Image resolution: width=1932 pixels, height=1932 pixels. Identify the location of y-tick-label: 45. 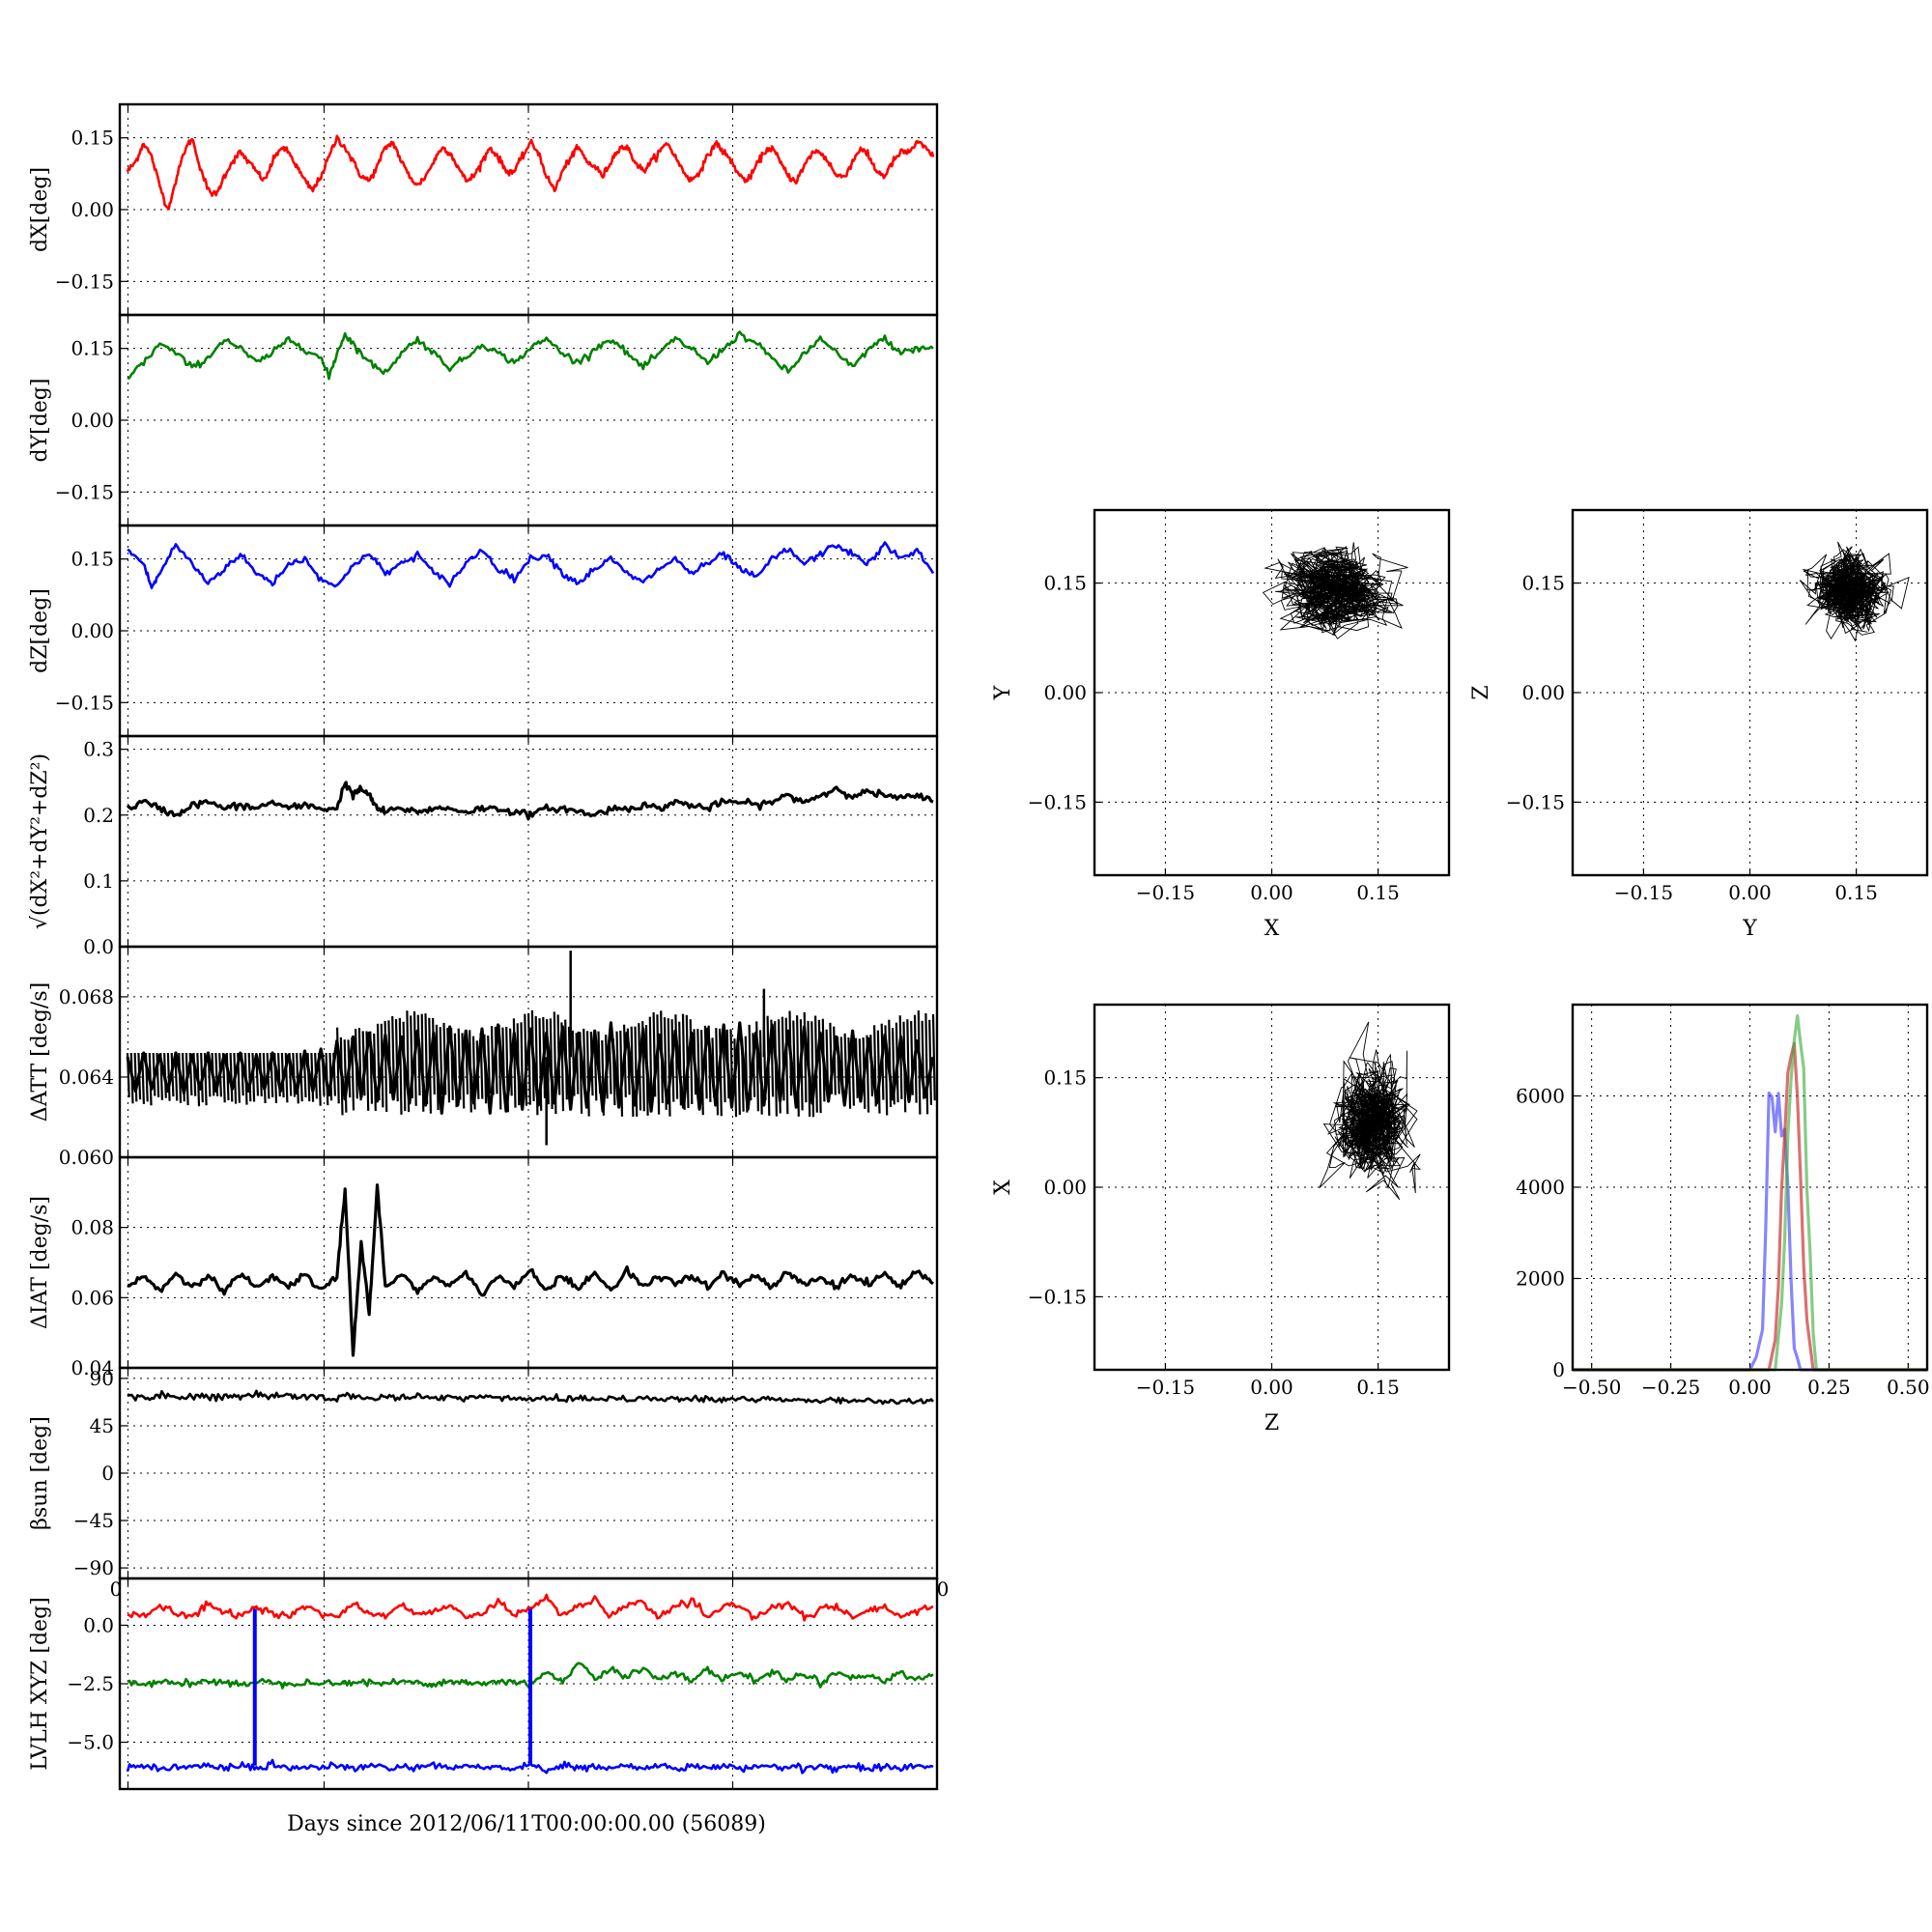
(102, 1425).